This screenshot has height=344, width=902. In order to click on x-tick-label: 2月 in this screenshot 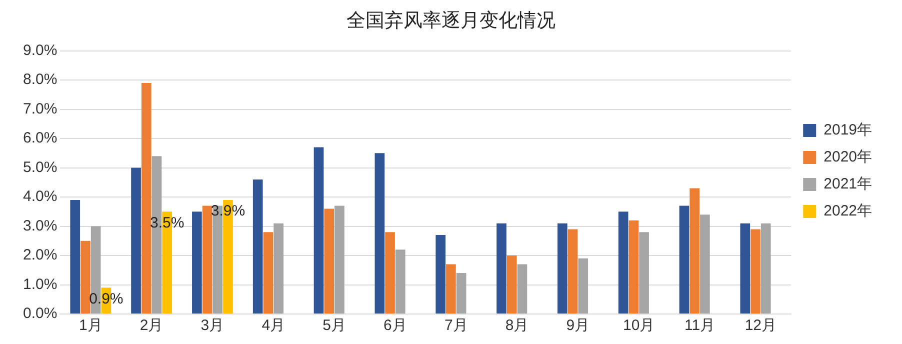, I will do `click(152, 325)`.